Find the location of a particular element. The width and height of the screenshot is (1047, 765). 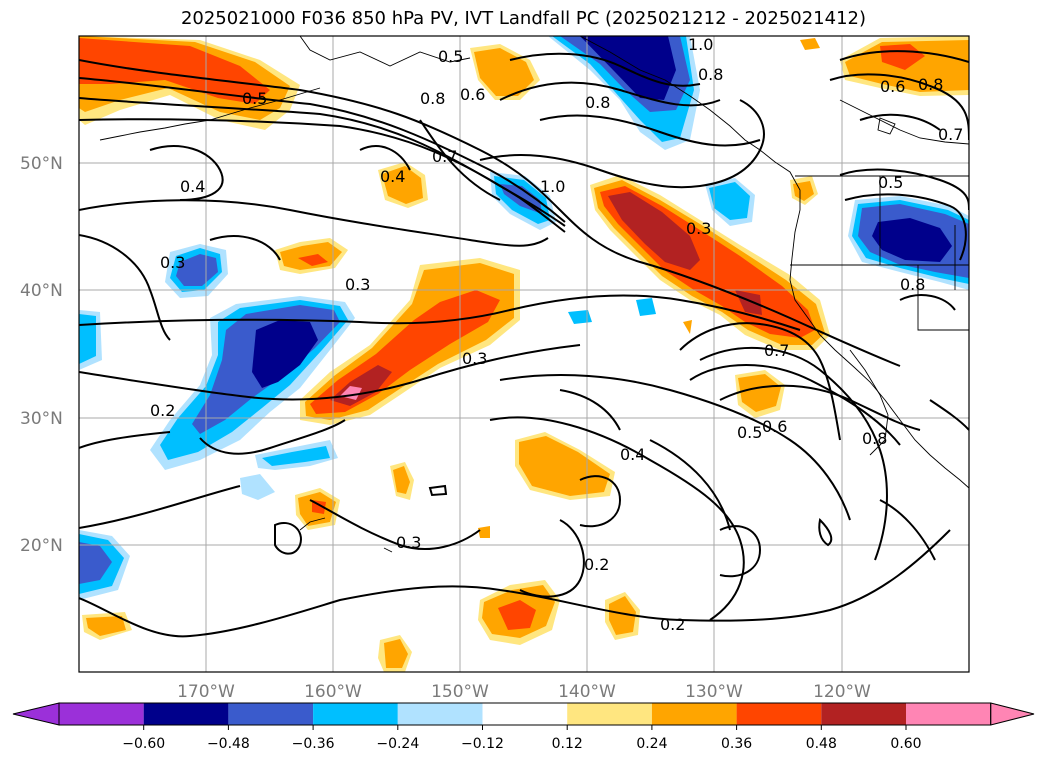

colorbar-extend-min is located at coordinates (36, 714).